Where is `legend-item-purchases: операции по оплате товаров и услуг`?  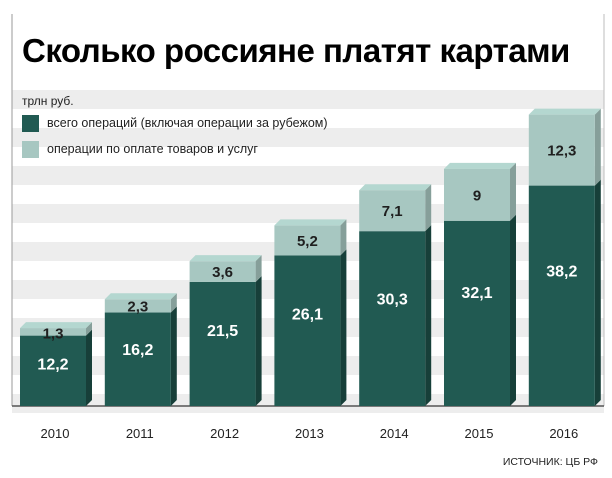 legend-item-purchases: операции по оплате товаров и услуг is located at coordinates (140, 149).